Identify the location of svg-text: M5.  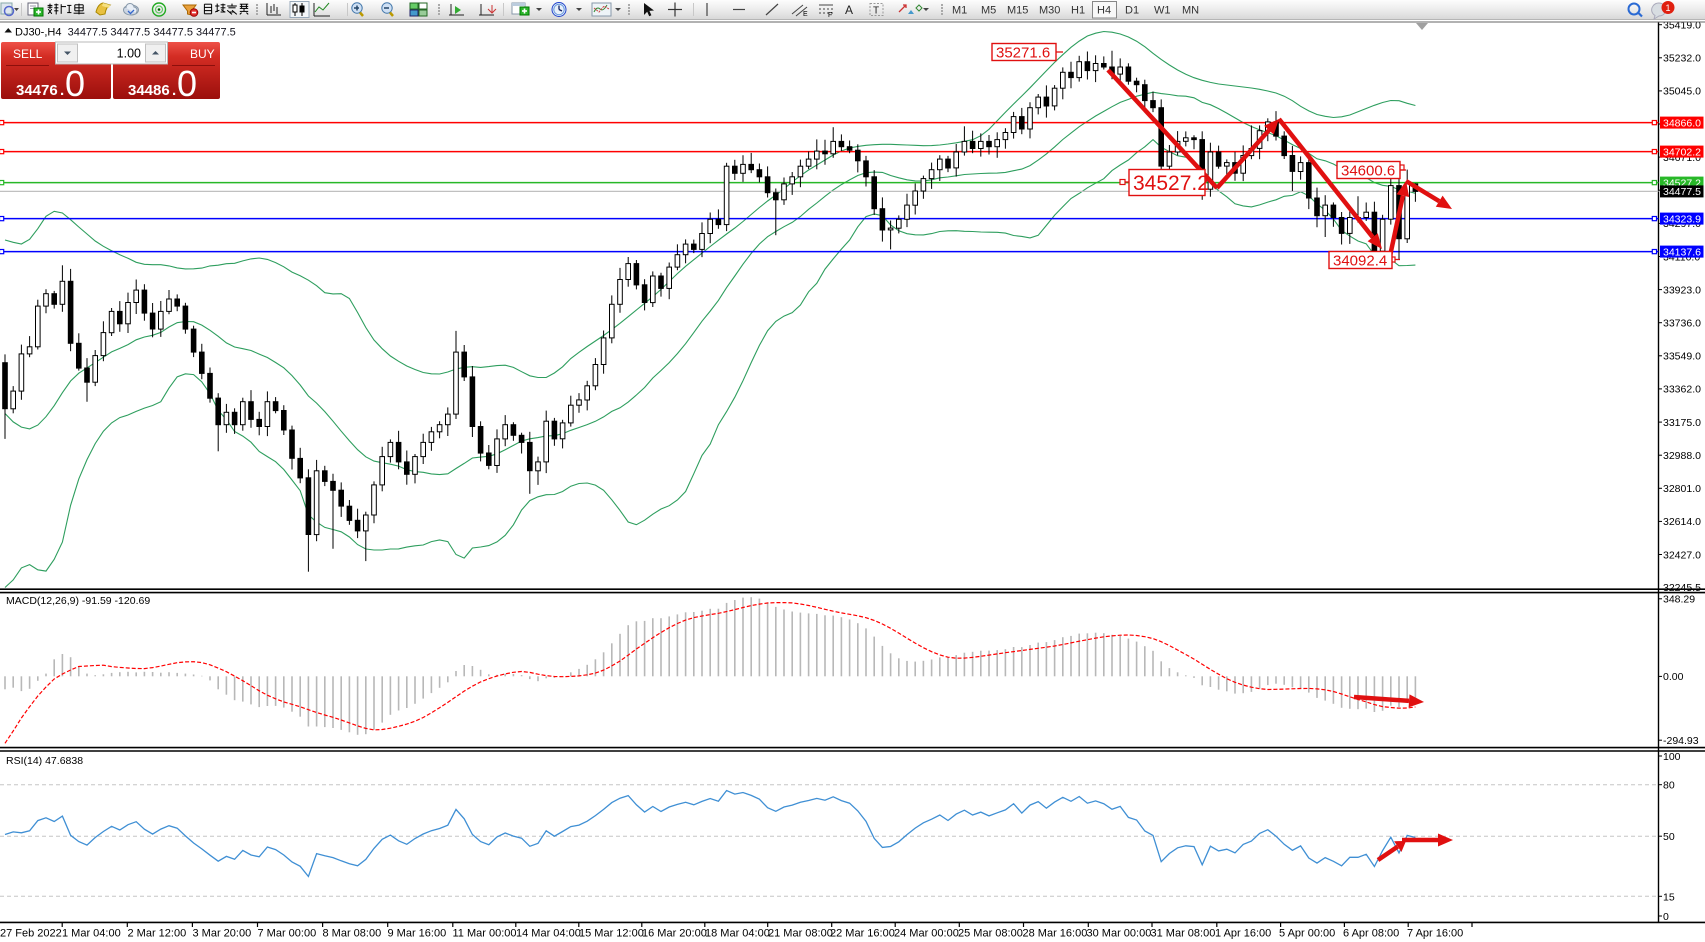
(988, 11).